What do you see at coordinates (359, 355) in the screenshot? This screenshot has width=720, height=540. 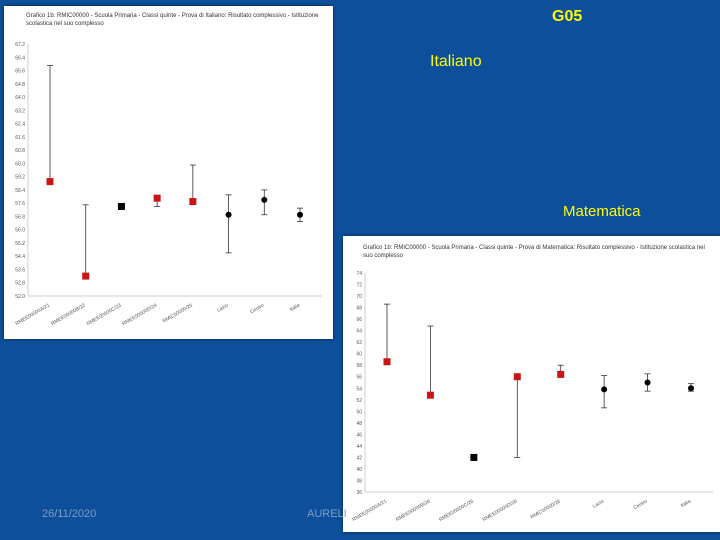 I see `y-tick-label: 60` at bounding box center [359, 355].